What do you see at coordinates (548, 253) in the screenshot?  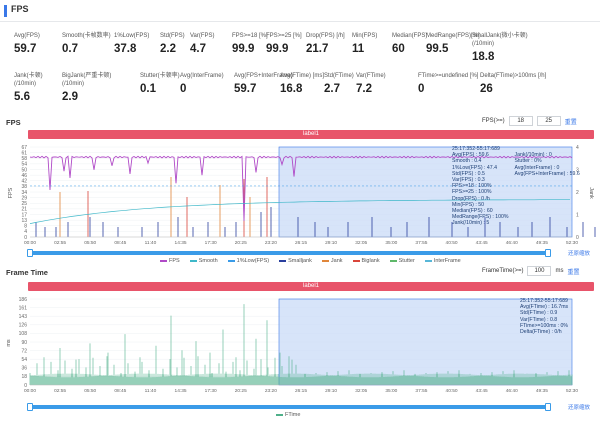 I see `fps-zoom-handle-right` at bounding box center [548, 253].